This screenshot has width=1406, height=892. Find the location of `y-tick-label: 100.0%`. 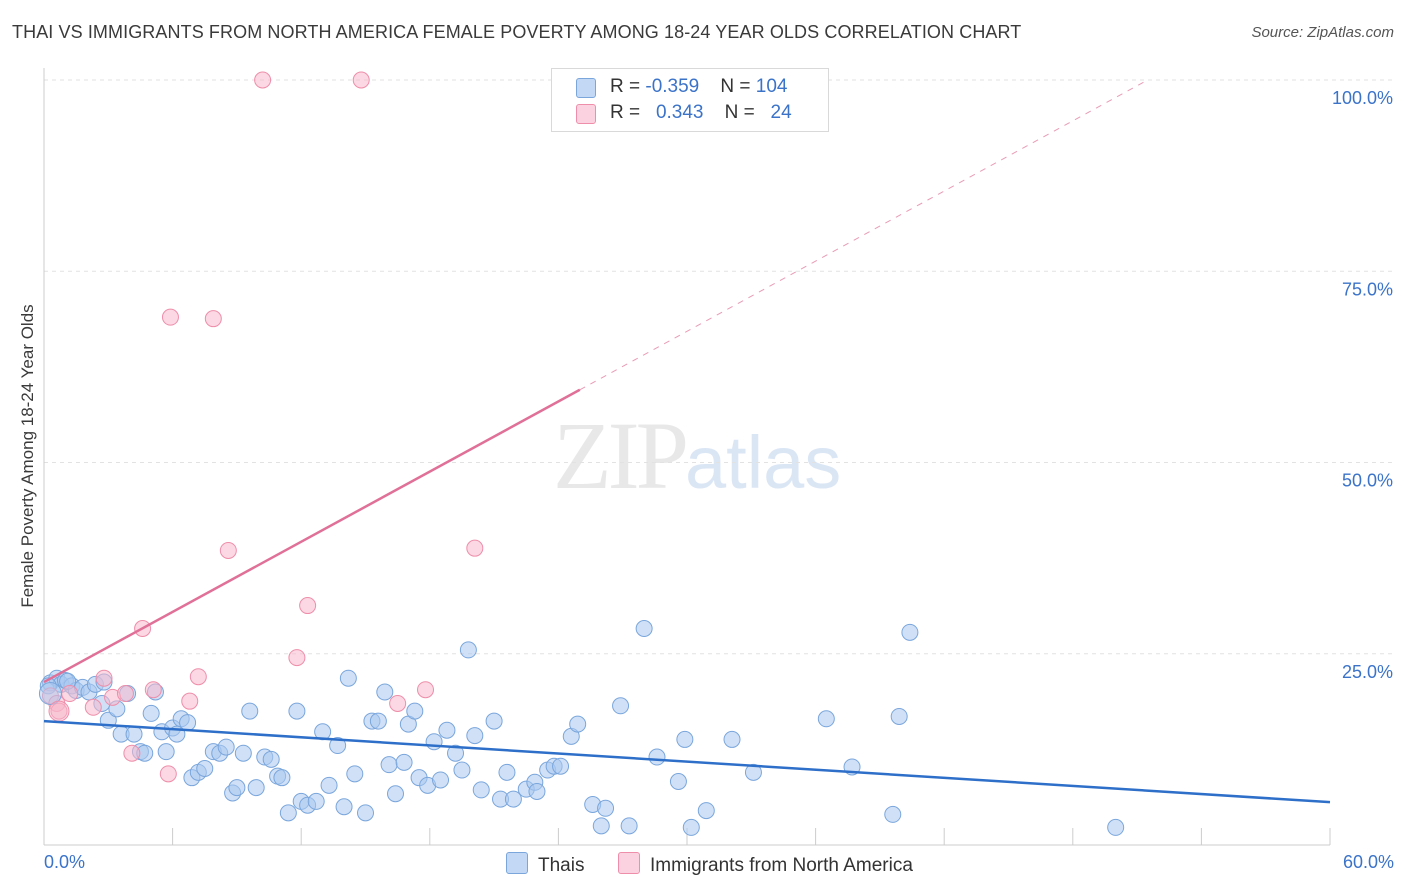

y-tick-label: 100.0% is located at coordinates (1362, 98).